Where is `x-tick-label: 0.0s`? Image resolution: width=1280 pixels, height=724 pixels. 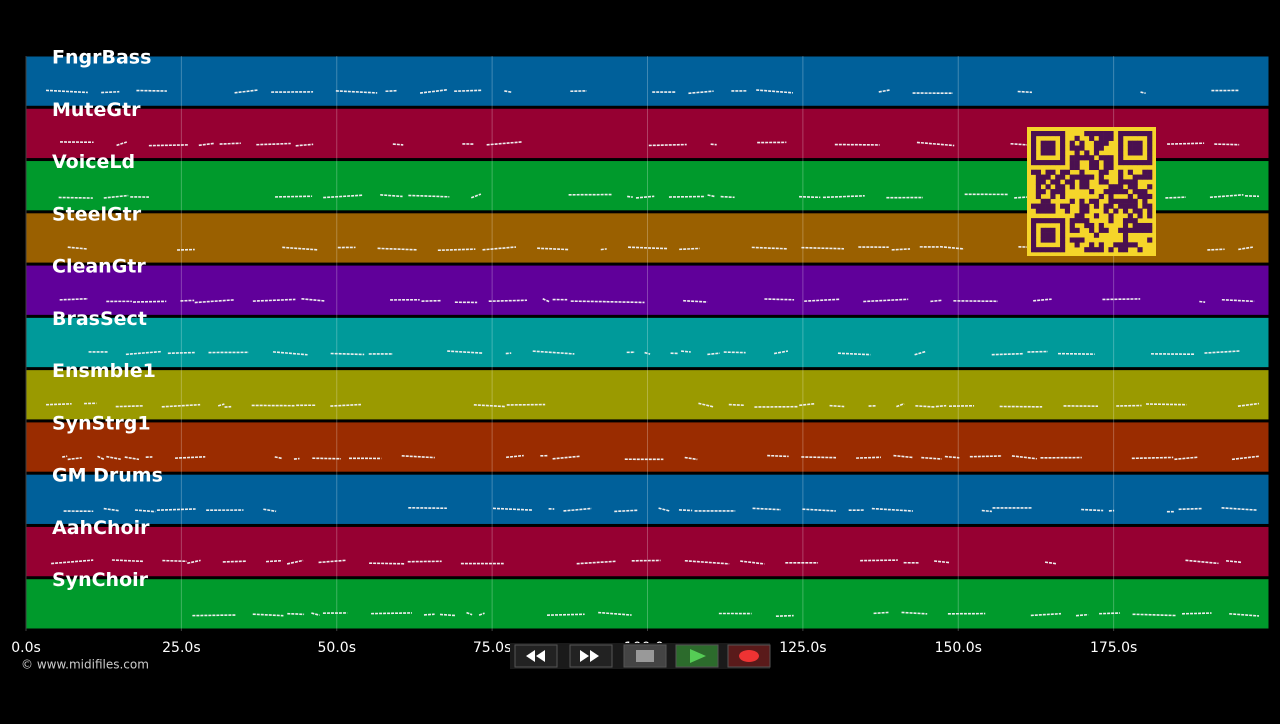
x-tick-label: 0.0s is located at coordinates (26, 648).